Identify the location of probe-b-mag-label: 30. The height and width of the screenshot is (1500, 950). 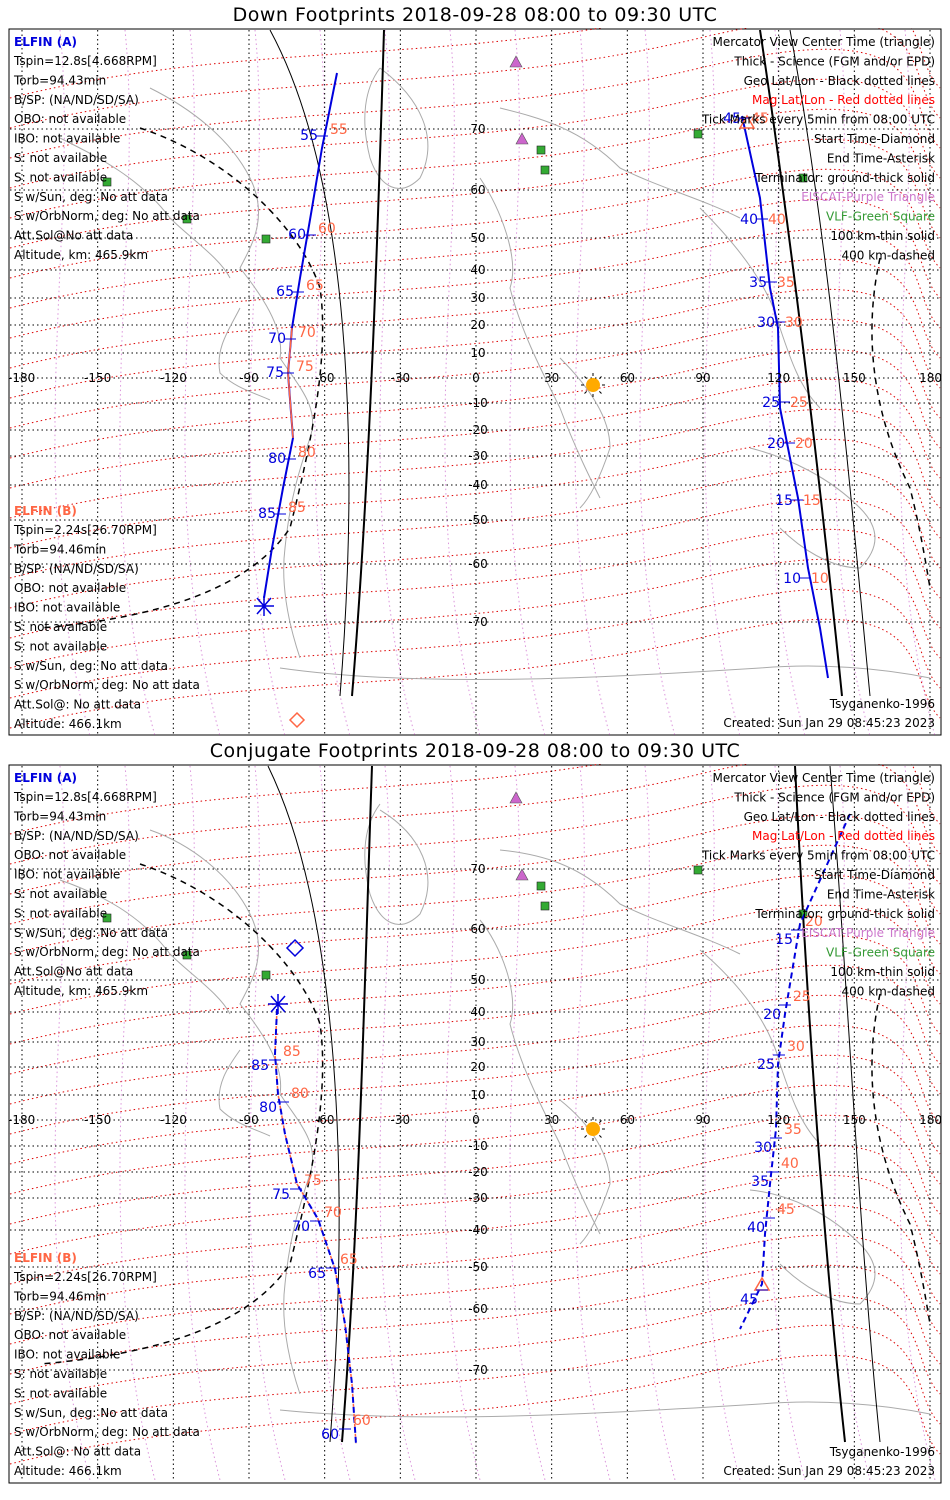
(794, 323).